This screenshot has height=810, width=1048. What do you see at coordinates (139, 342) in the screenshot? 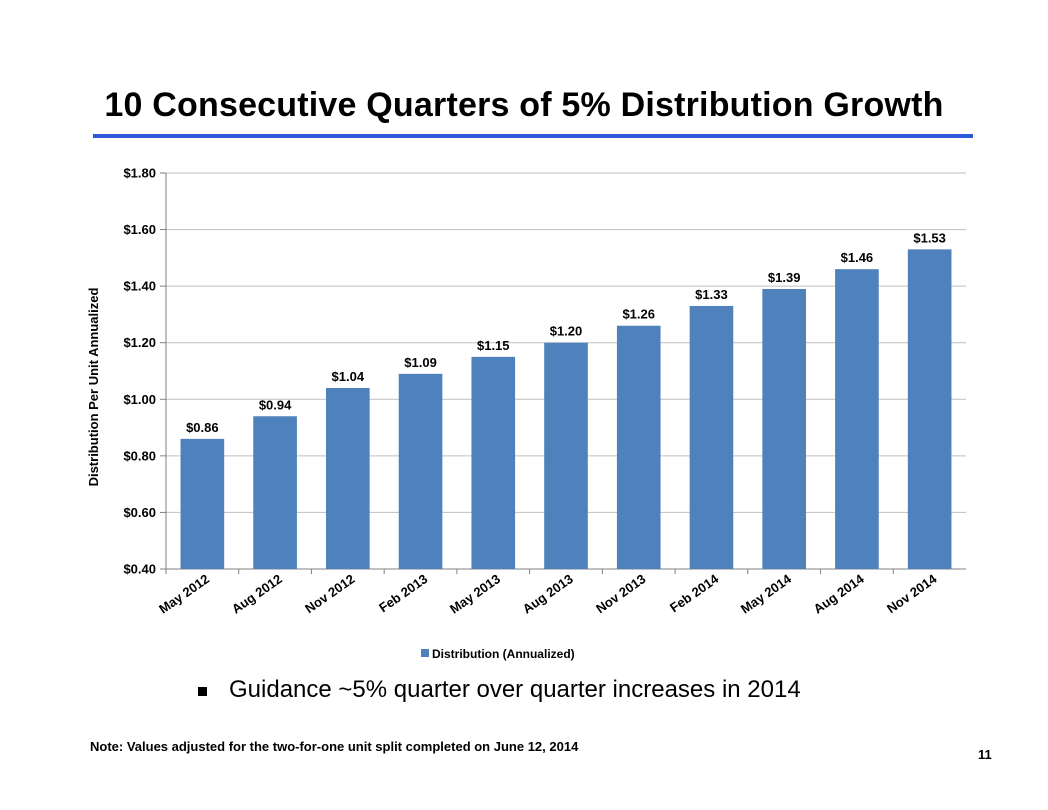
I see `y-tick-label: $1.20` at bounding box center [139, 342].